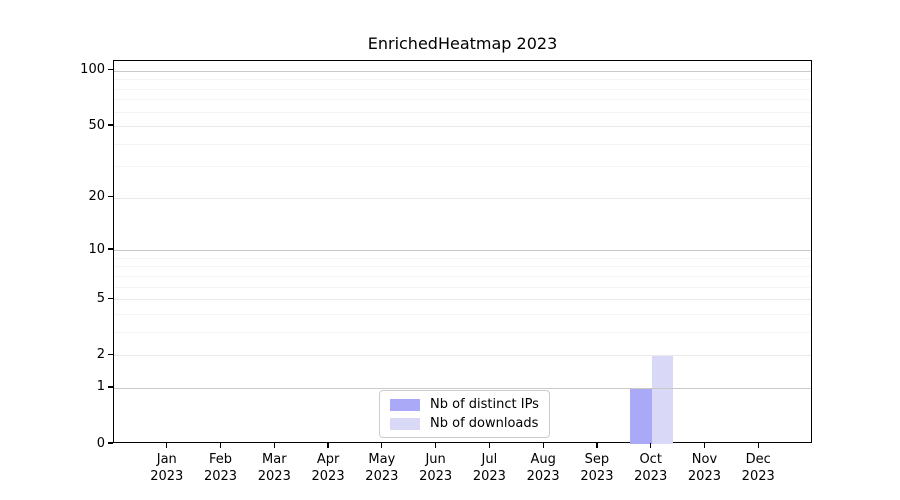  I want to click on x-tick-month: Feb, so click(221, 459).